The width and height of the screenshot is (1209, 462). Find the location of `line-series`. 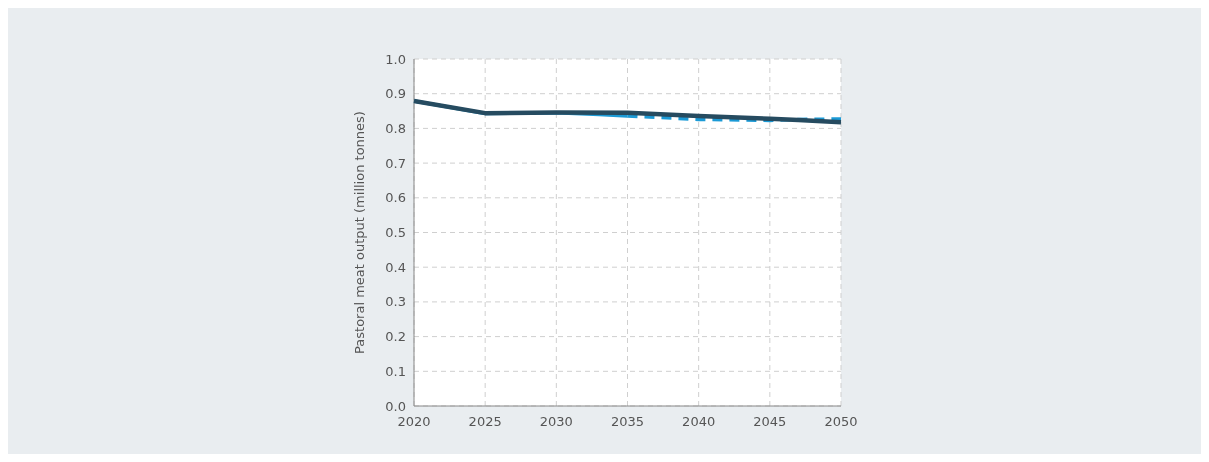

line-series is located at coordinates (627, 111).